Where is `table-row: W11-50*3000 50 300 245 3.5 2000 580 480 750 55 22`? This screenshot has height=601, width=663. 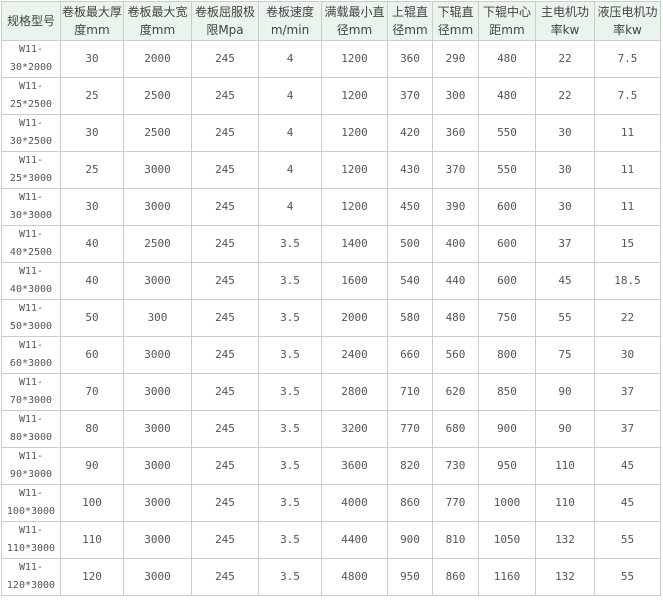
table-row: W11-50*3000 50 300 245 3.5 2000 580 480 750 55 22 is located at coordinates (331, 318).